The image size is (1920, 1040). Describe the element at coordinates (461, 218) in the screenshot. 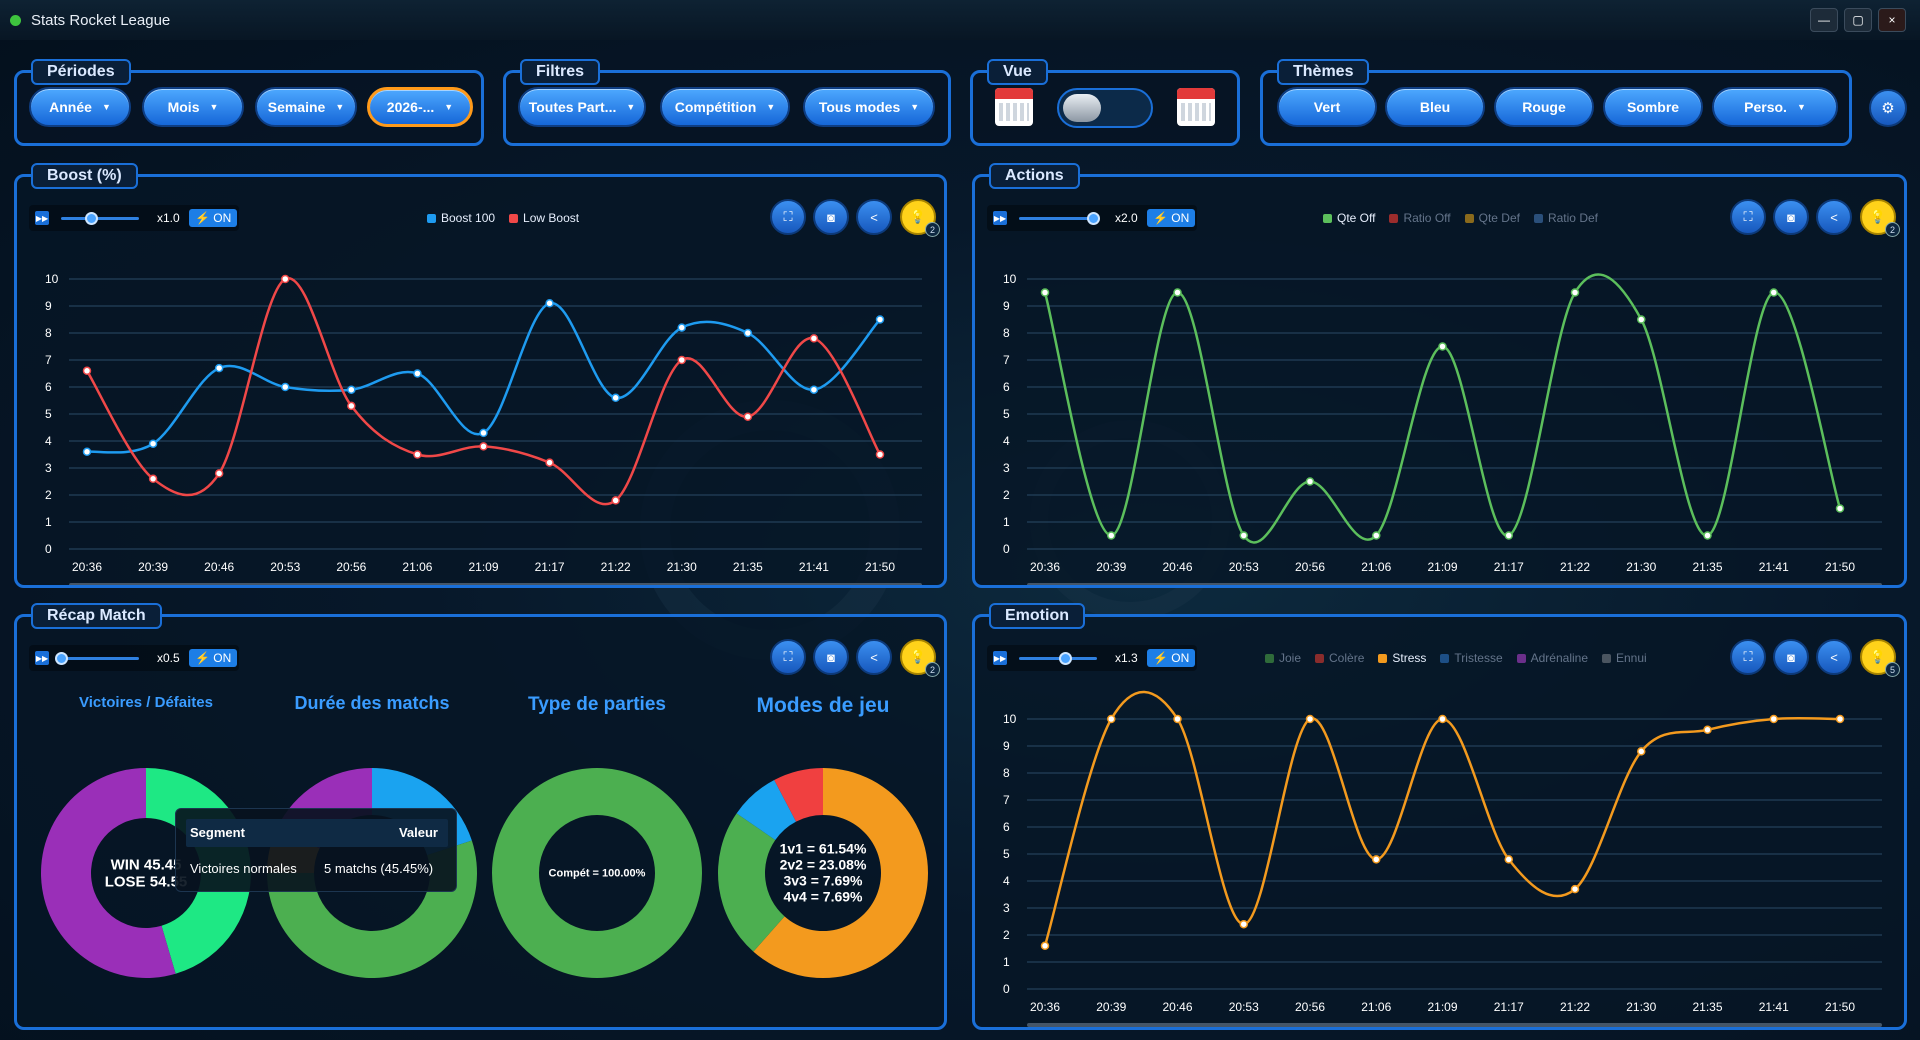

I see `legend-item: Boost 100` at that location.